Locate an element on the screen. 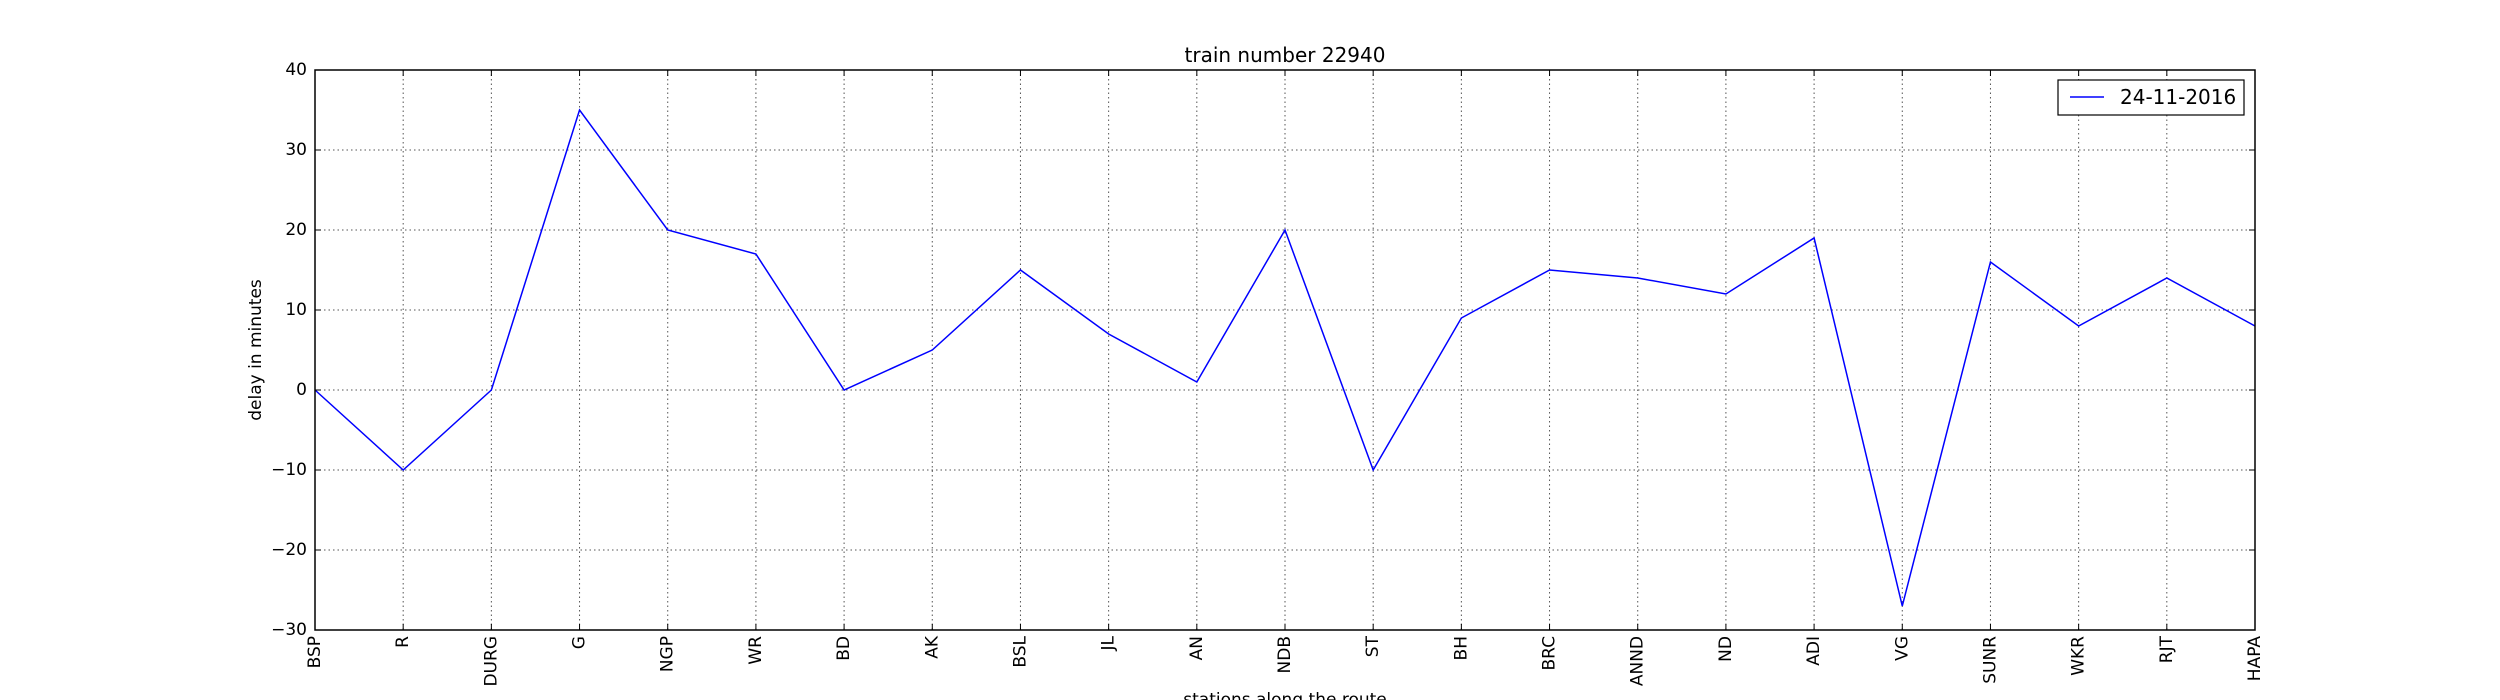  x-tick-label: VG is located at coordinates (1902, 648).